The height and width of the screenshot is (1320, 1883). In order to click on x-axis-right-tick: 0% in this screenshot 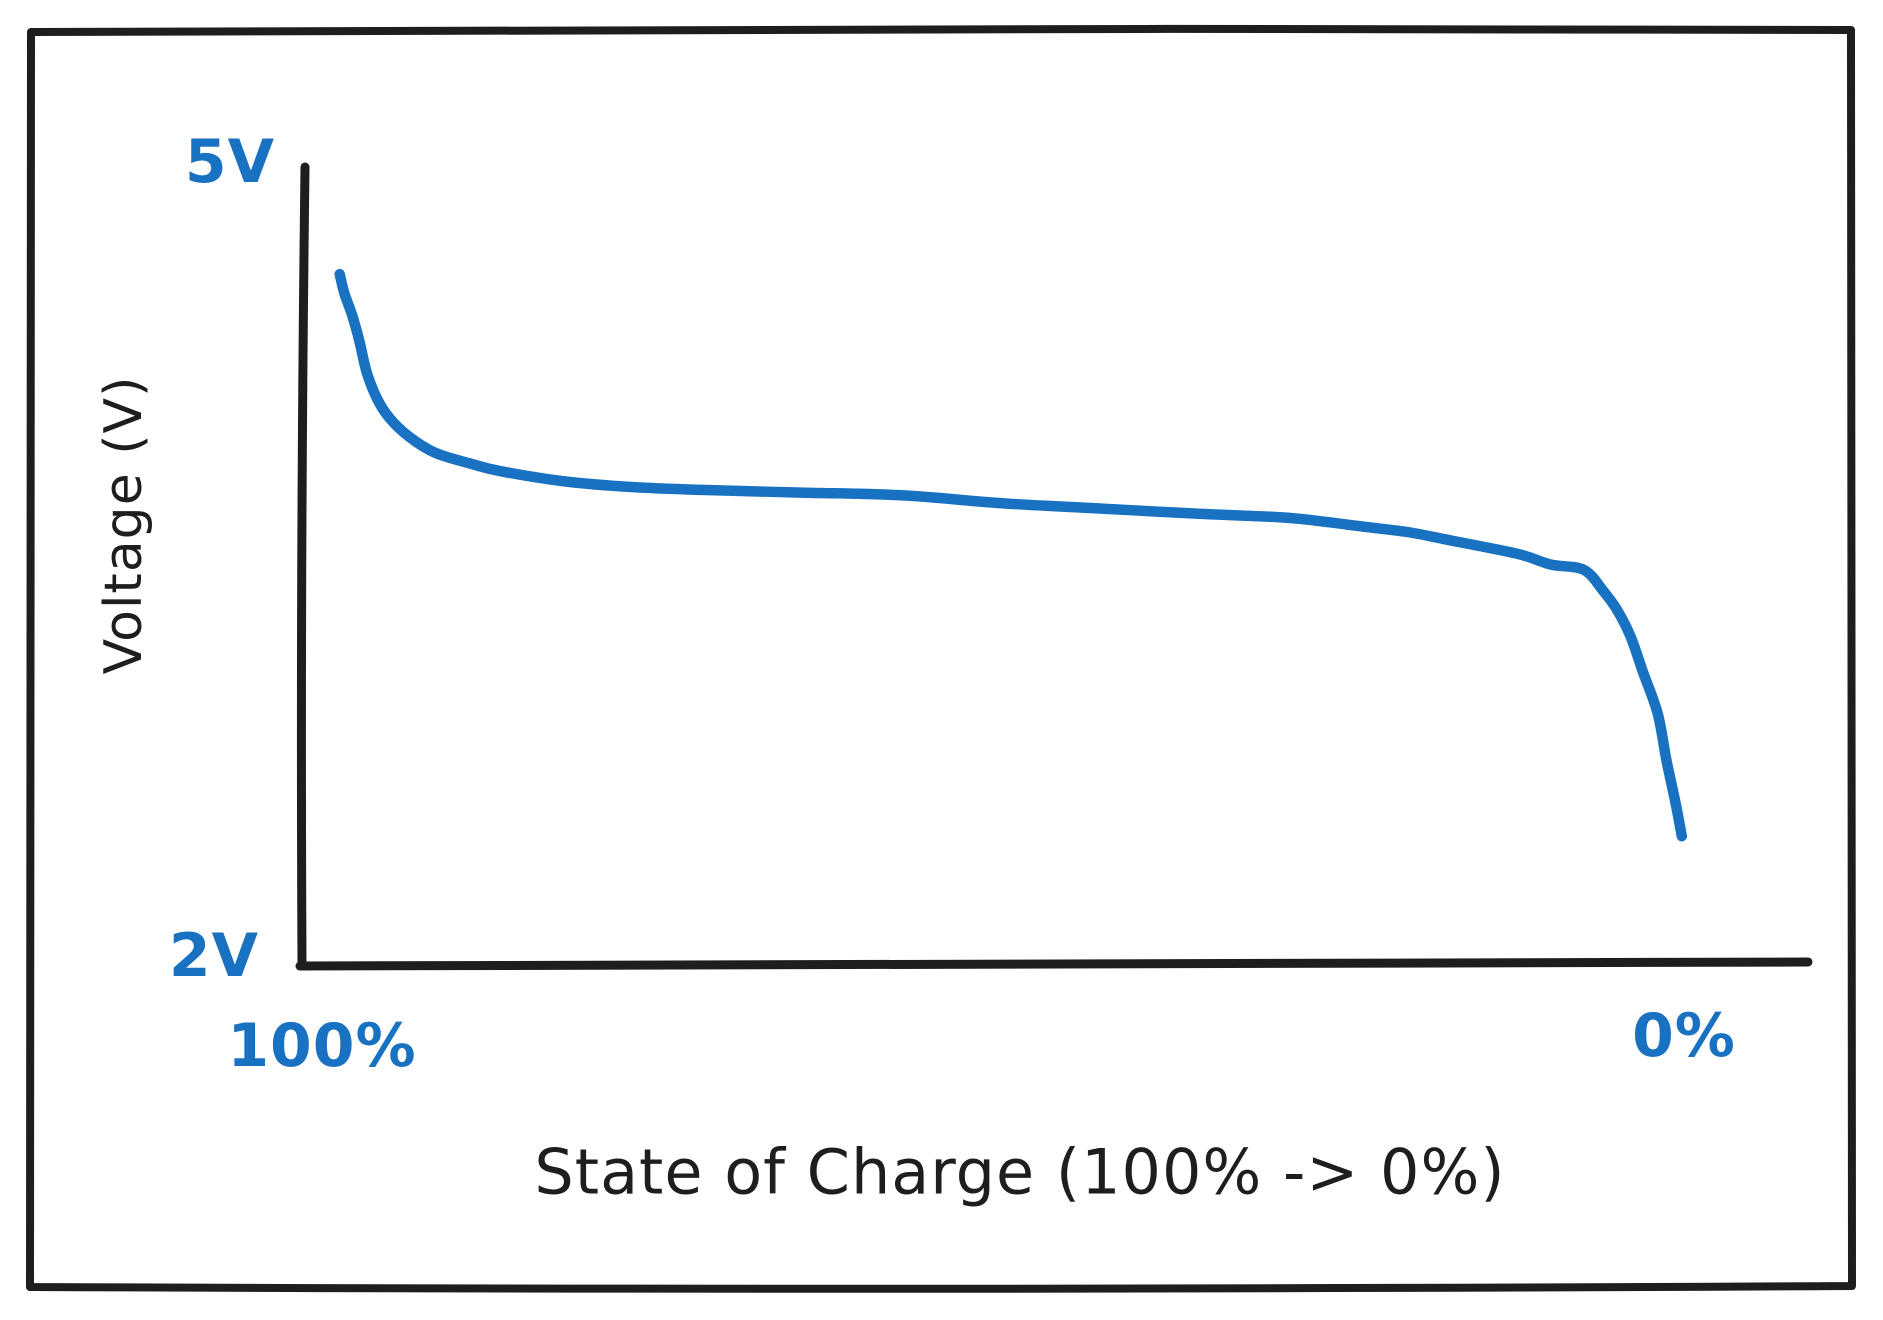, I will do `click(1684, 1036)`.